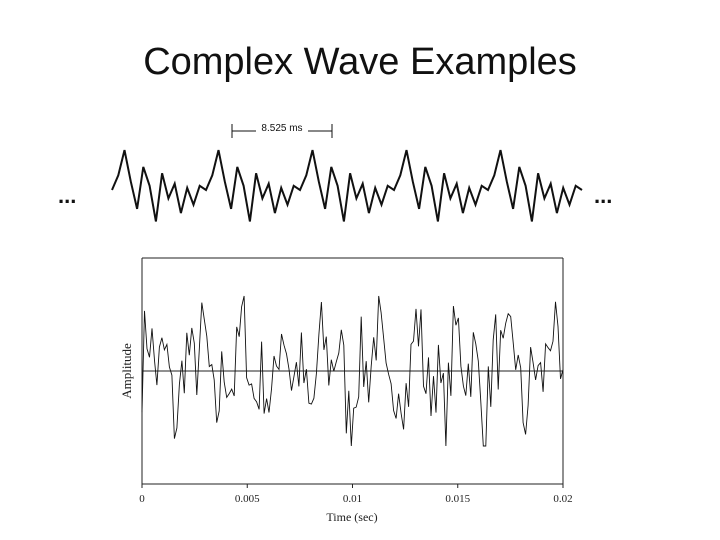 This screenshot has height=540, width=720. What do you see at coordinates (351, 517) in the screenshot?
I see `x-axis-label: Time (sec)` at bounding box center [351, 517].